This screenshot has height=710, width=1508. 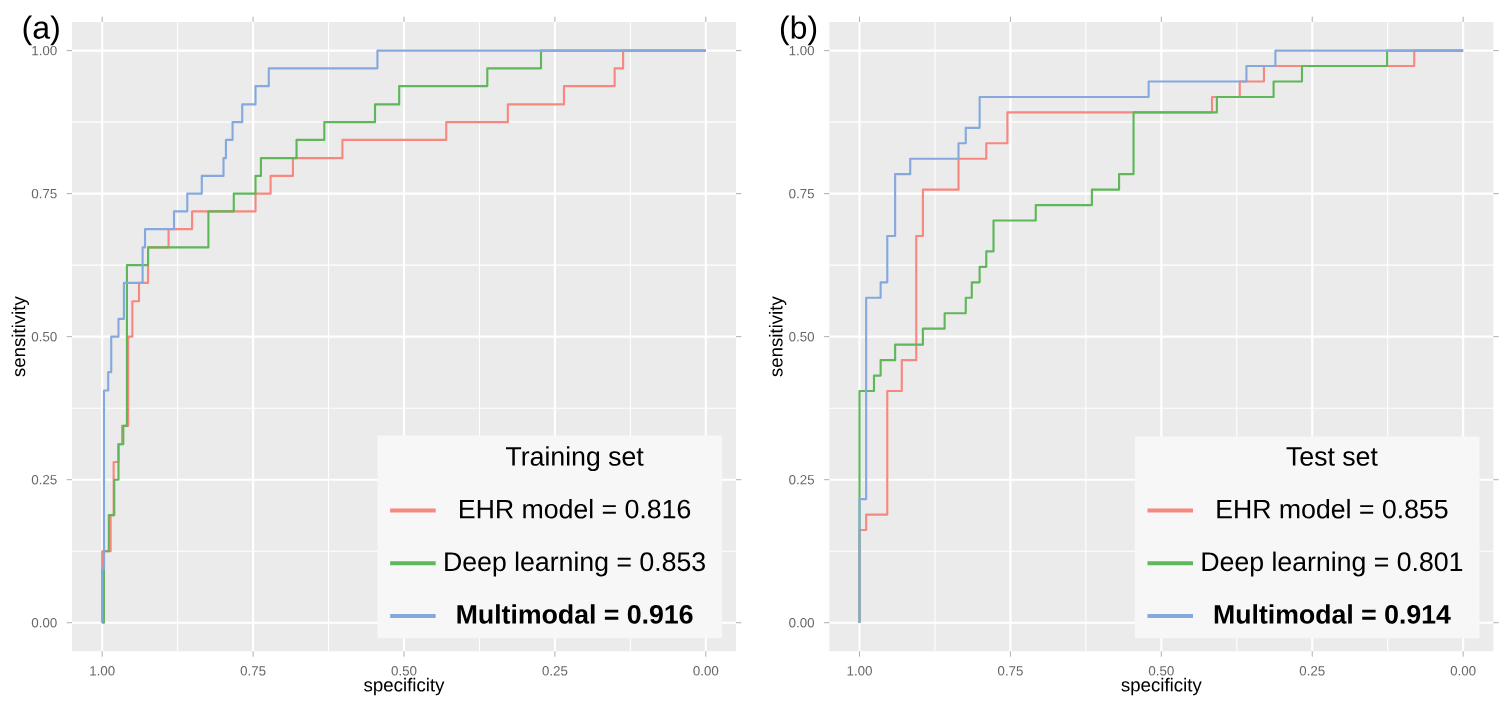 I want to click on chart-title: (b), so click(x=798, y=30).